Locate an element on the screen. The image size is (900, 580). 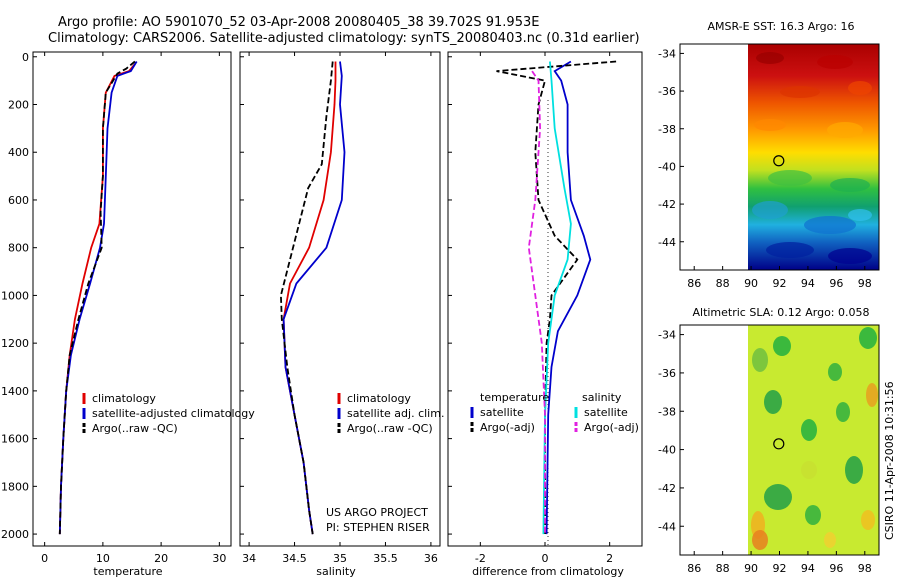
temperature-ytick-label: 200 is located at coordinates (18, 105).